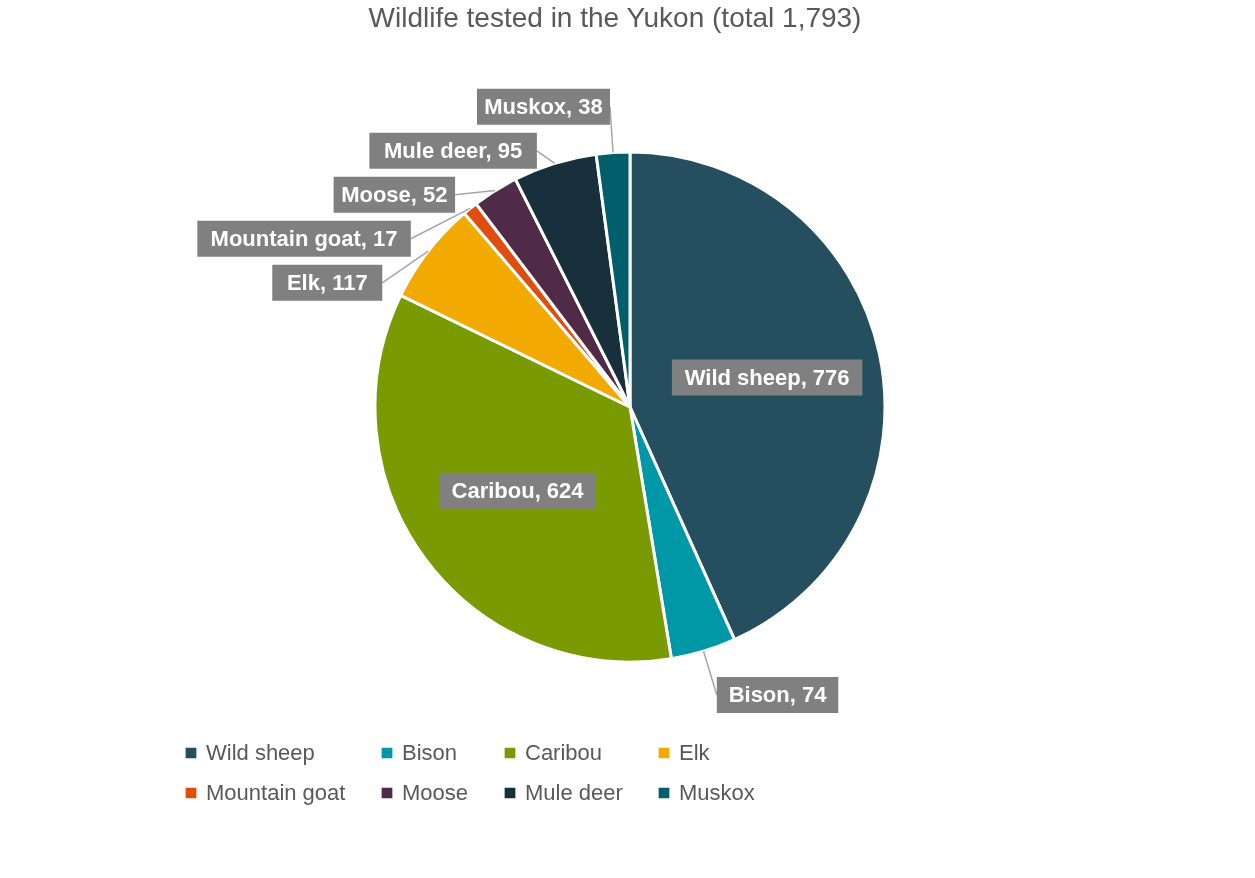 The image size is (1255, 878). Describe the element at coordinates (717, 792) in the screenshot. I see `legend-label: Muskox` at that location.